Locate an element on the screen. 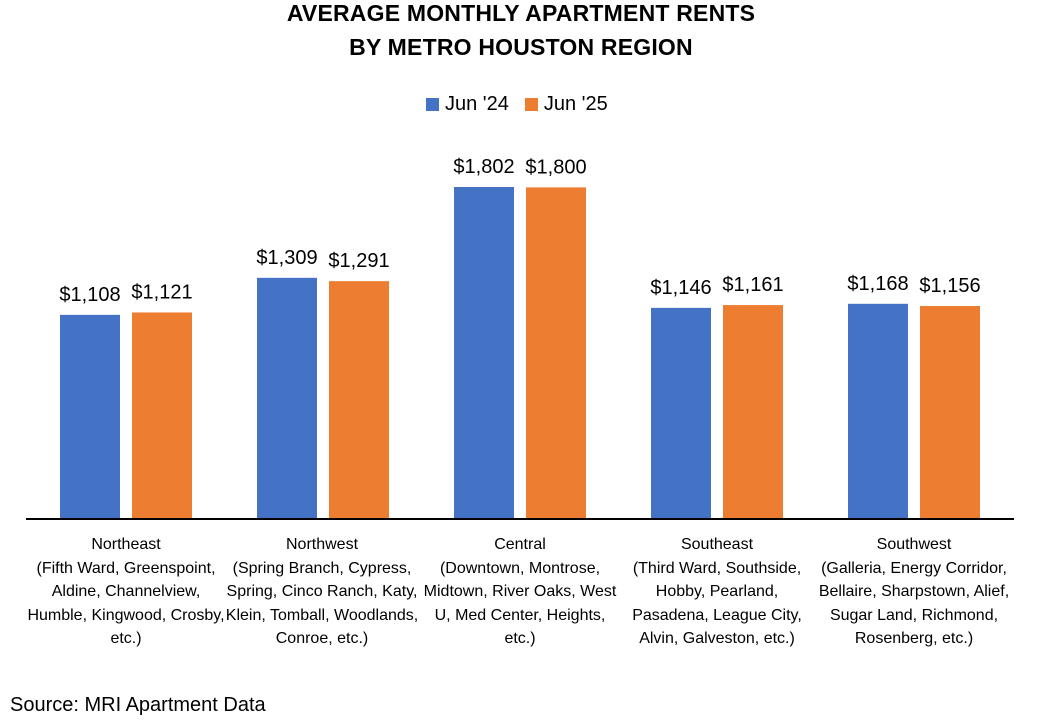  bar-central-series1 is located at coordinates (556, 353).